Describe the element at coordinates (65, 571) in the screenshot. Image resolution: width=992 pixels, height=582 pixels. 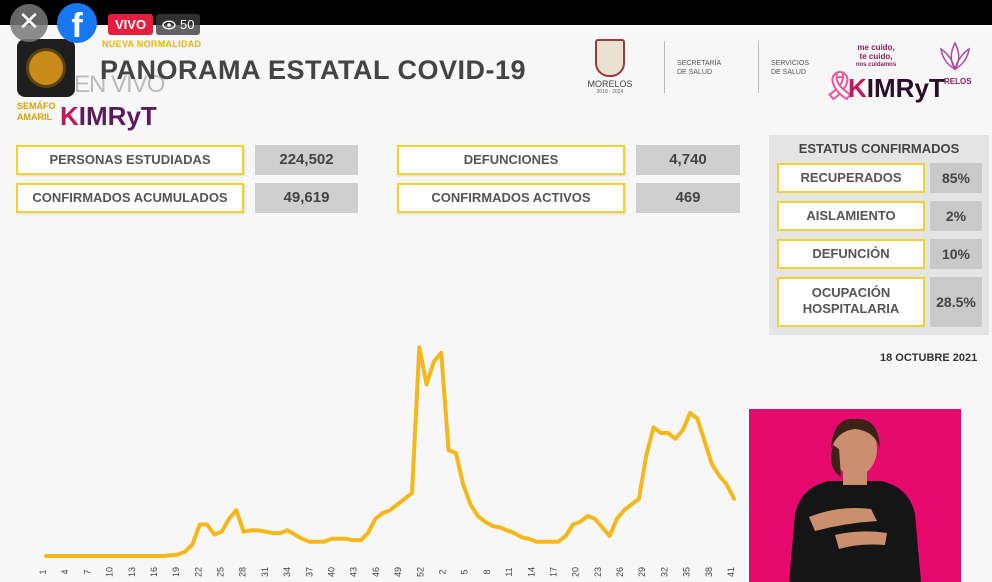
I see `x-tick-label: 4` at that location.